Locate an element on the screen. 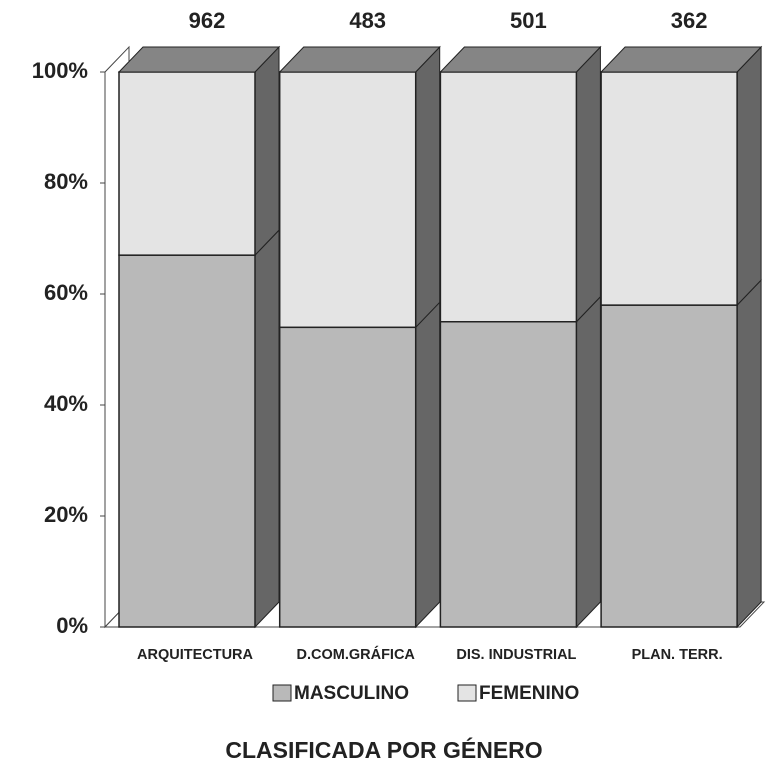 The width and height of the screenshot is (769, 772). x-tick-label: DIS. INDUSTRIAL is located at coordinates (516, 655).